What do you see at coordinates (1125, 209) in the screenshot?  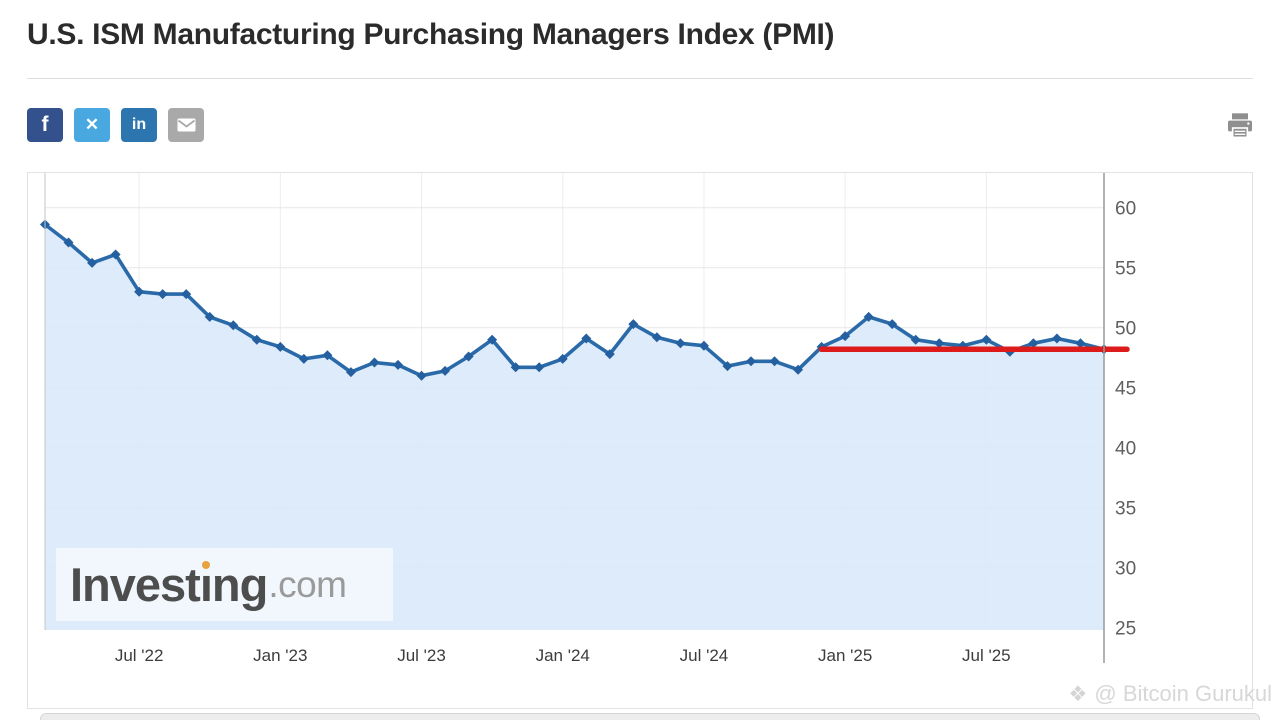 I see `svg-text: 60` at bounding box center [1125, 209].